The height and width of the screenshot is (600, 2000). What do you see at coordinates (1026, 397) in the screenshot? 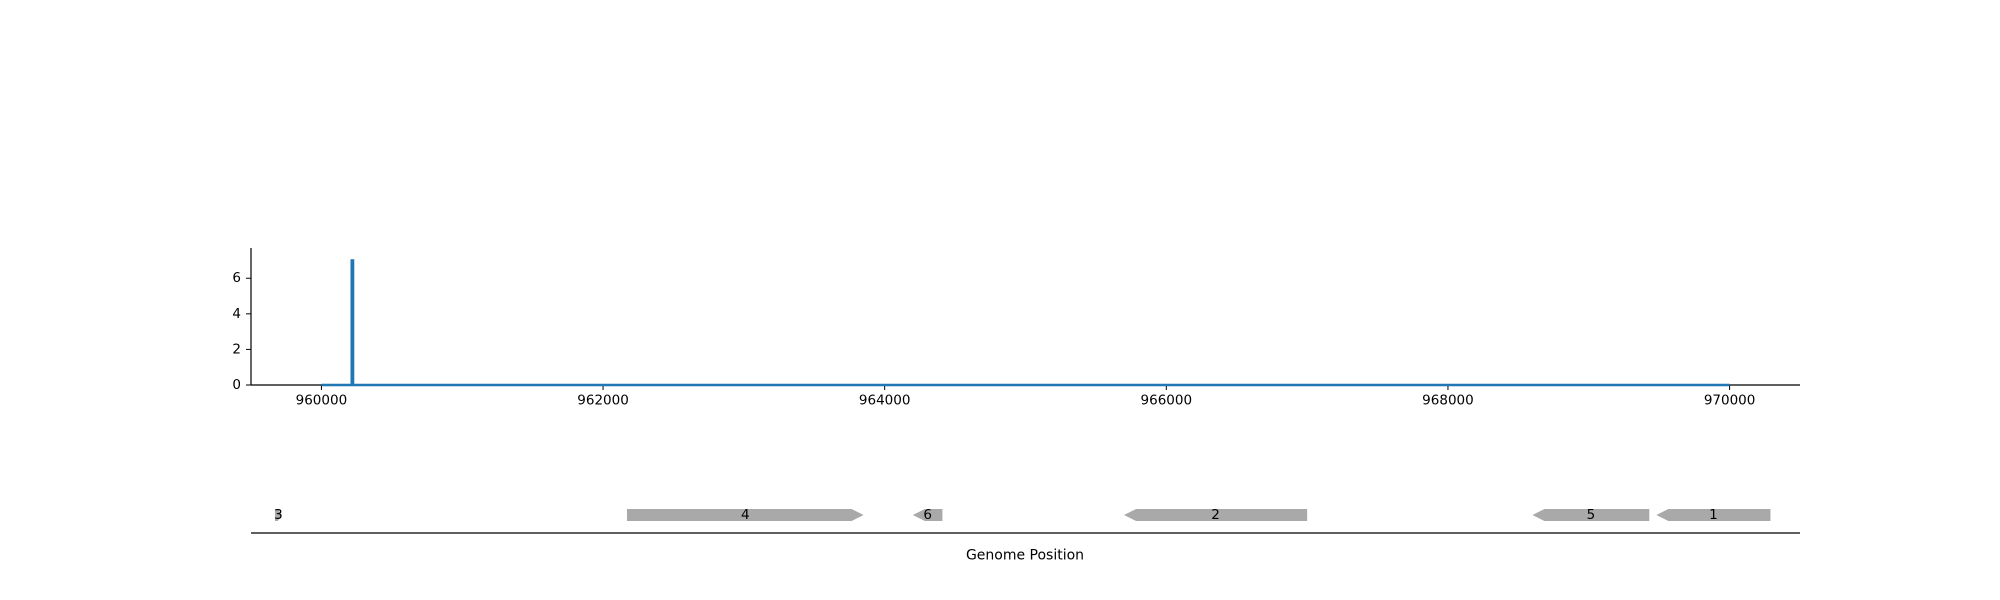
I see `x-ticks: 960000 962000 964000 966000 968000 970000` at bounding box center [1026, 397].